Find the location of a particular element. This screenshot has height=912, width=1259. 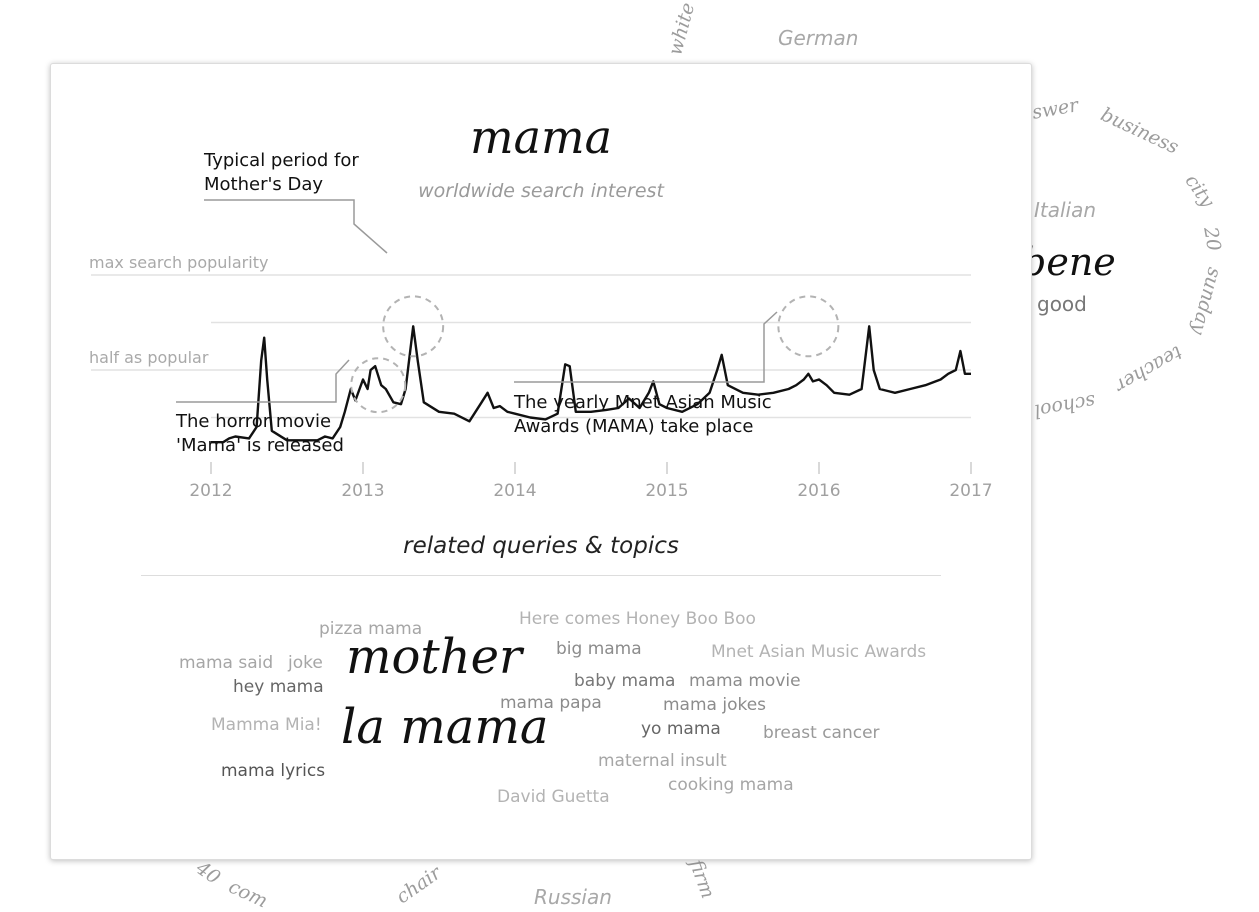

page-title: mama is located at coordinates (541, 137).